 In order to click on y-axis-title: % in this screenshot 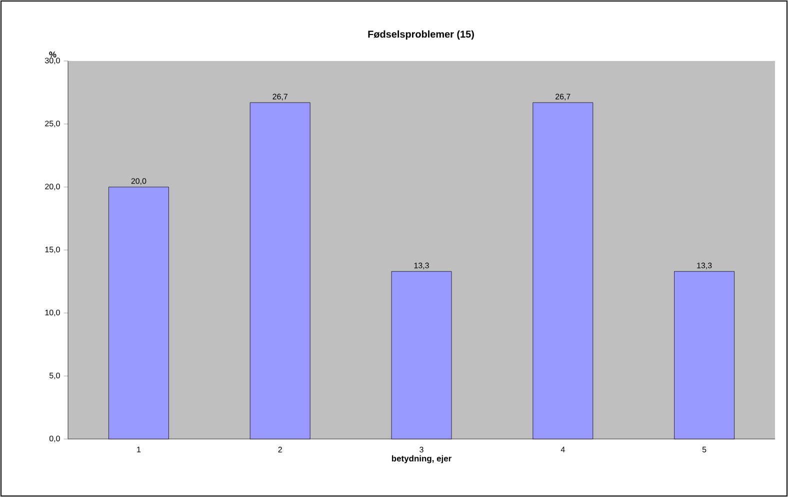, I will do `click(52, 55)`.